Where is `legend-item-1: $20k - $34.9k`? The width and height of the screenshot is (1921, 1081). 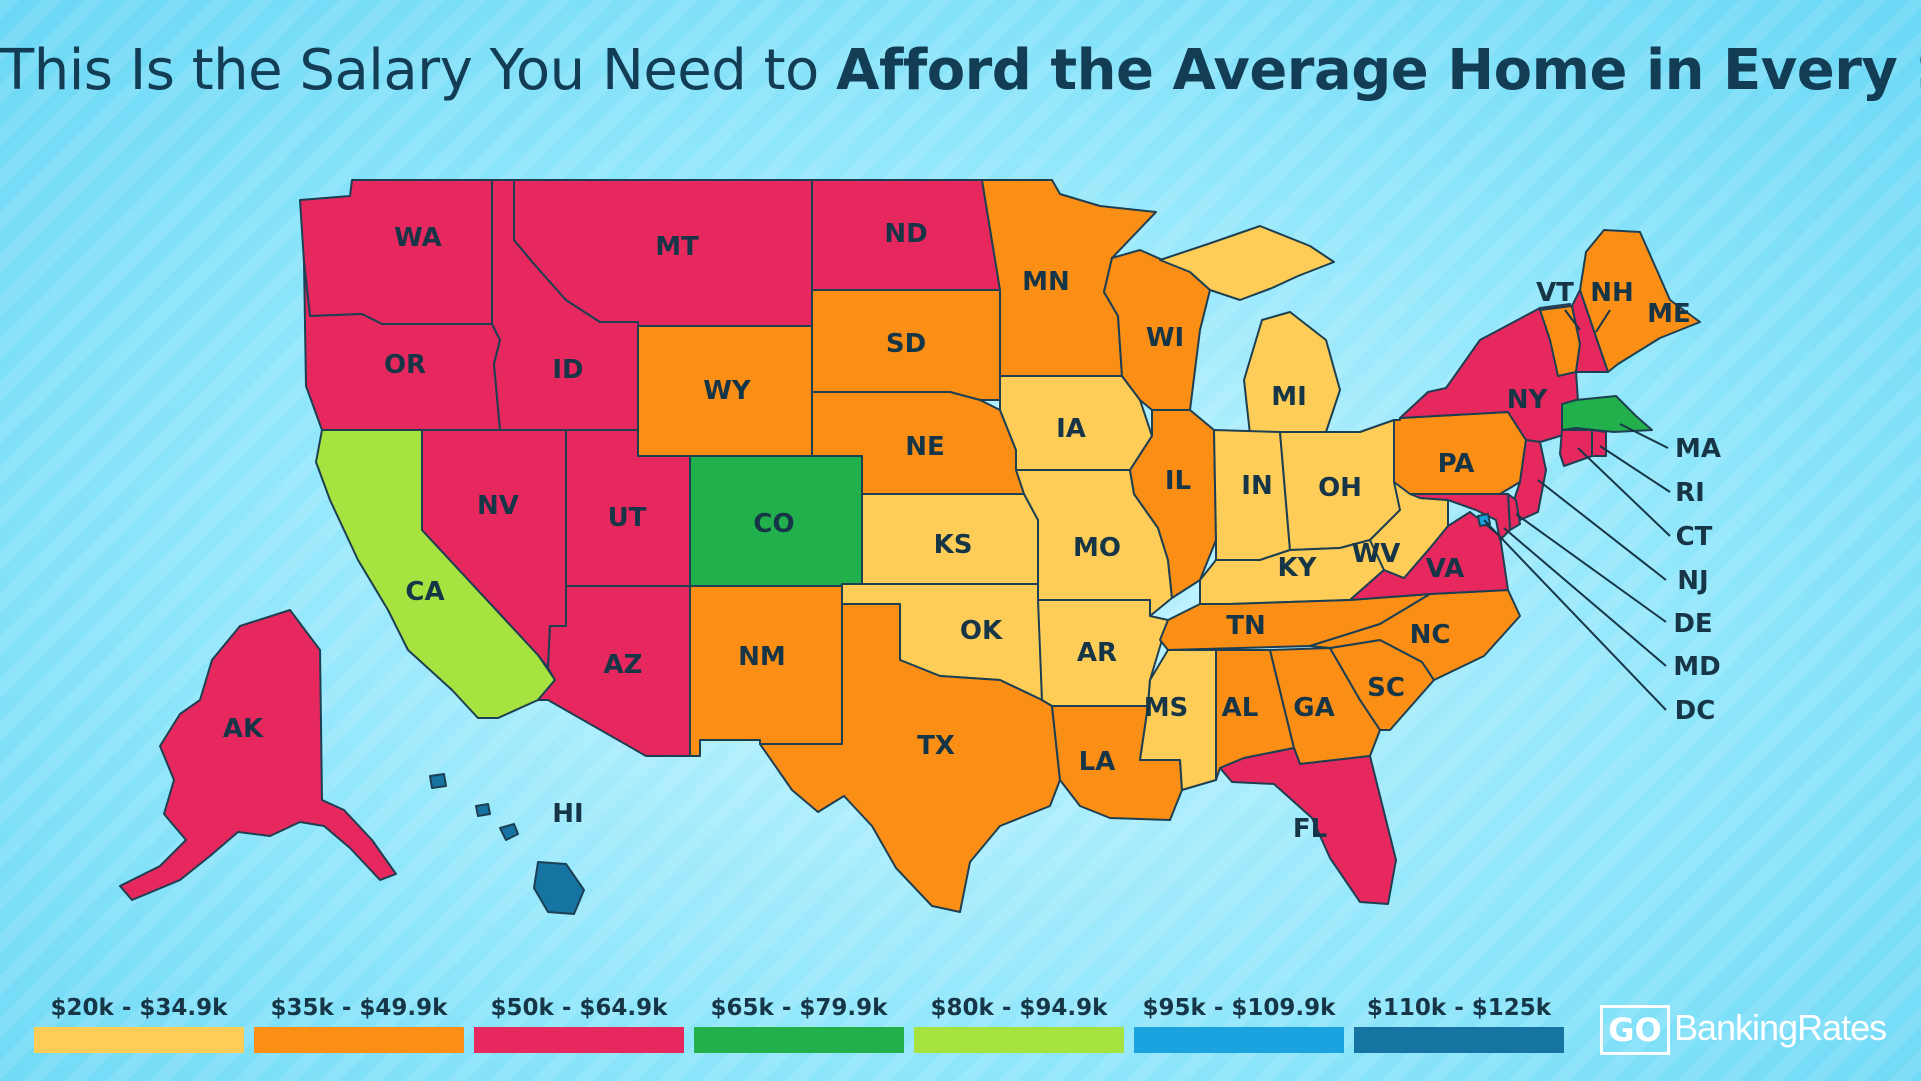
legend-item-1: $20k - $34.9k is located at coordinates (139, 1024).